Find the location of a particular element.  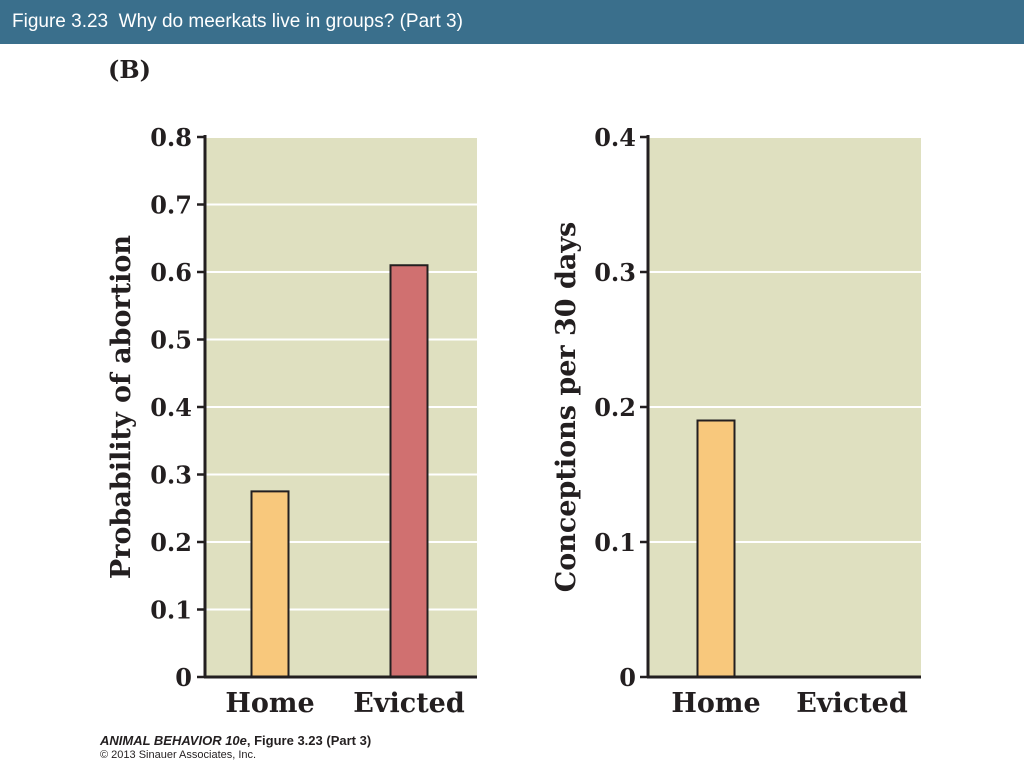

footer-figure-ref: , Figure 3.23 (Part 3) is located at coordinates (309, 740).